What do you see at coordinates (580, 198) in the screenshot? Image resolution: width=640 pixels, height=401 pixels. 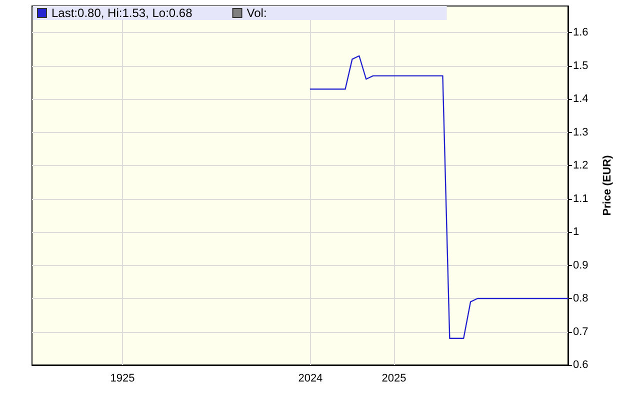 I see `y-tick-label: 1.1` at bounding box center [580, 198].